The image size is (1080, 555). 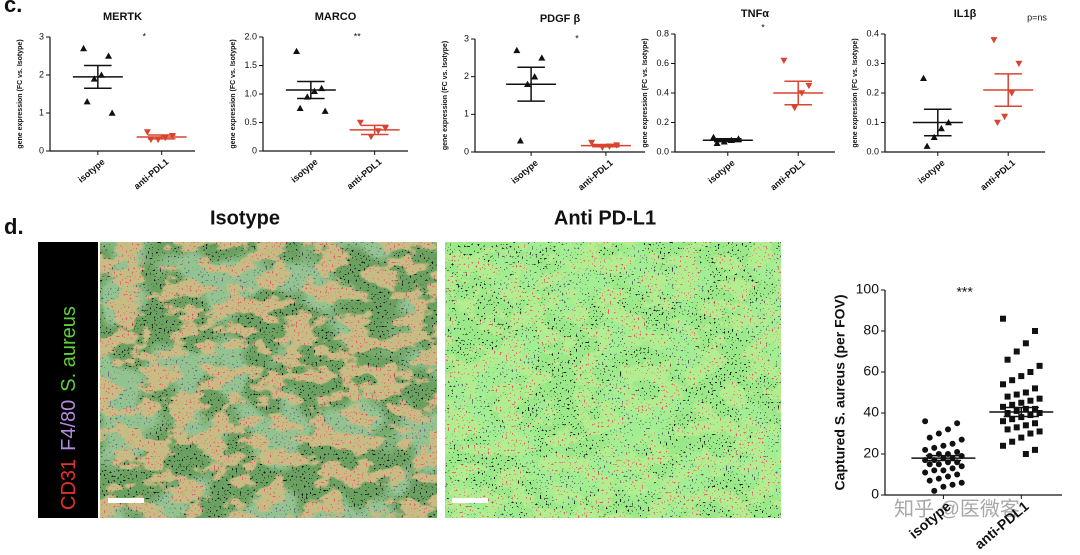 What do you see at coordinates (872, 151) in the screenshot?
I see `y-tick-label: 0.0` at bounding box center [872, 151].